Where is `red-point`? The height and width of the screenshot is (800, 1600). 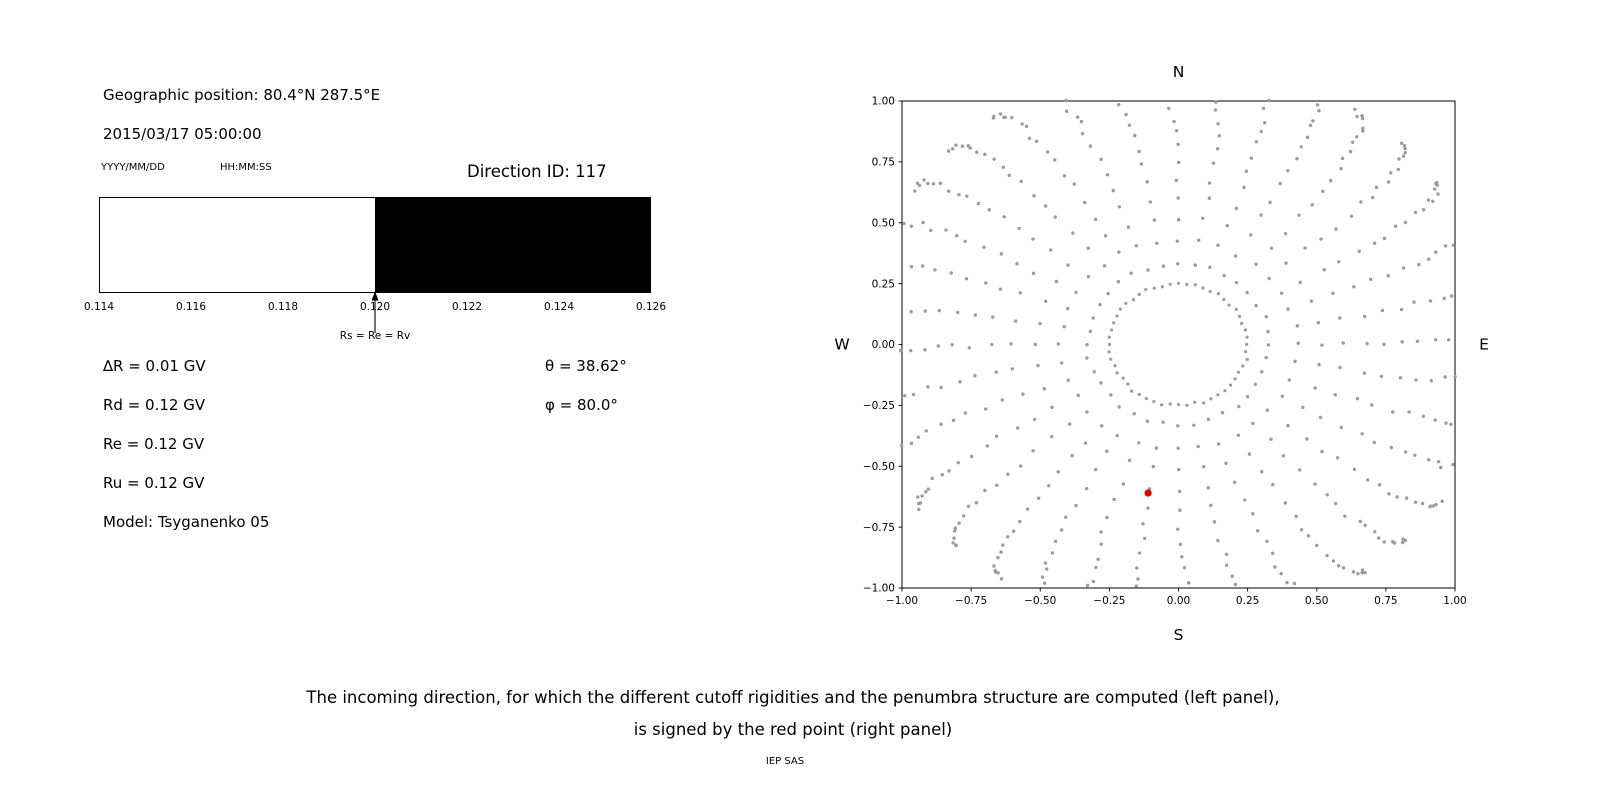 red-point is located at coordinates (1148, 493).